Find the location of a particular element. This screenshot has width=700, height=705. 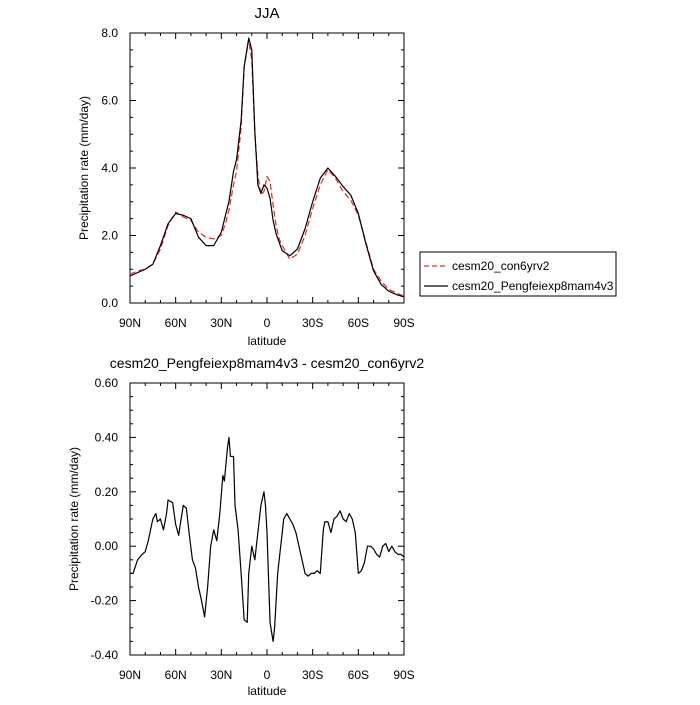

top-title: JJA is located at coordinates (266, 13).